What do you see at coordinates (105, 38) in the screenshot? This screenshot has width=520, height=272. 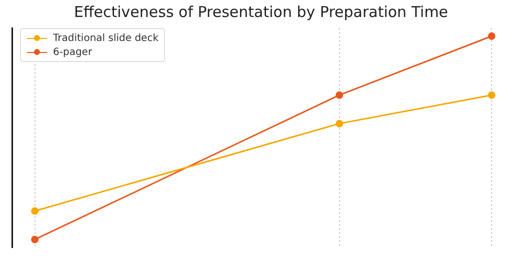 I see `legend-label: Traditional slide deck` at bounding box center [105, 38].